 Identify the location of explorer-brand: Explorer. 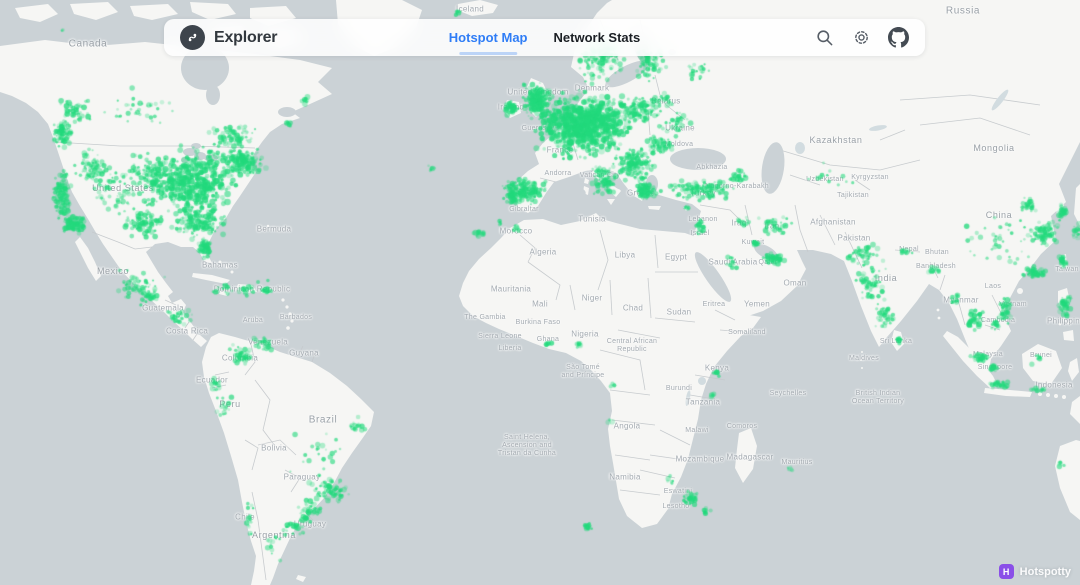
(229, 37).